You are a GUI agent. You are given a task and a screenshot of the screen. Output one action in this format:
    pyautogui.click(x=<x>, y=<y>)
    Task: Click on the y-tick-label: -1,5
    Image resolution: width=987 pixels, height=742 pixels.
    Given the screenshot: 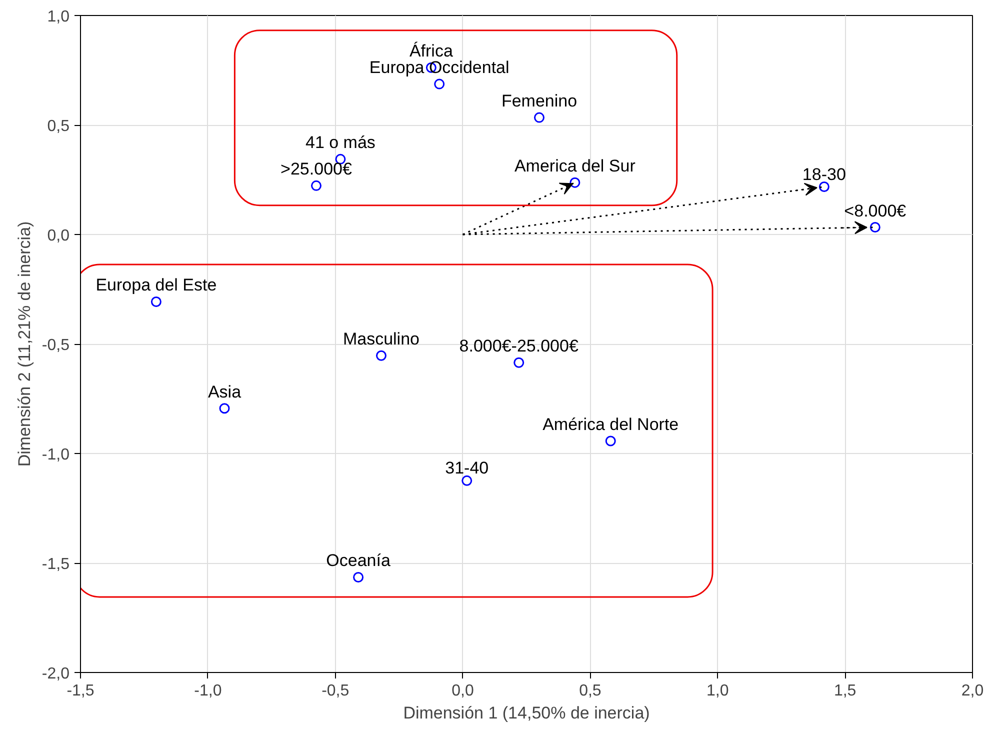 What is the action you would take?
    pyautogui.click(x=56, y=564)
    